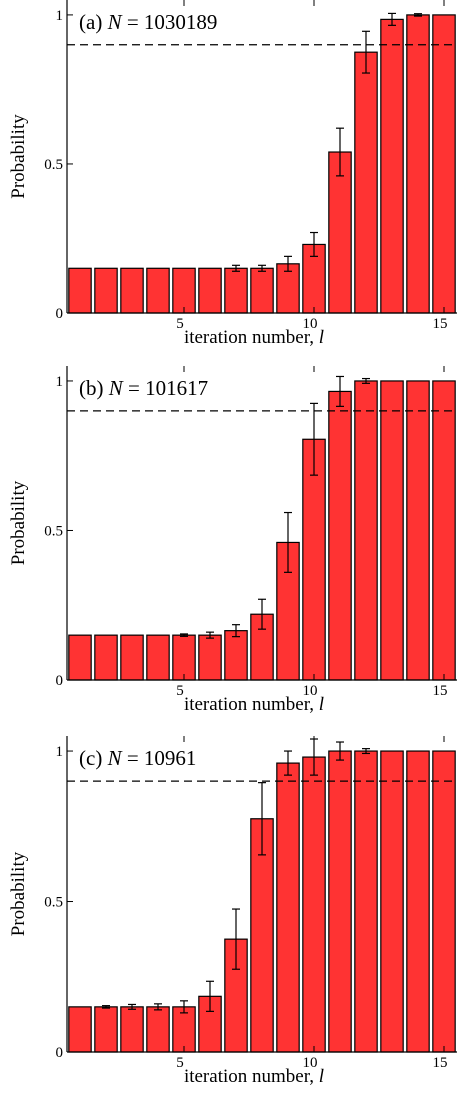 The image size is (459, 1097). Describe the element at coordinates (137, 758) in the screenshot. I see `panel-title: (c) N = 10961` at that location.